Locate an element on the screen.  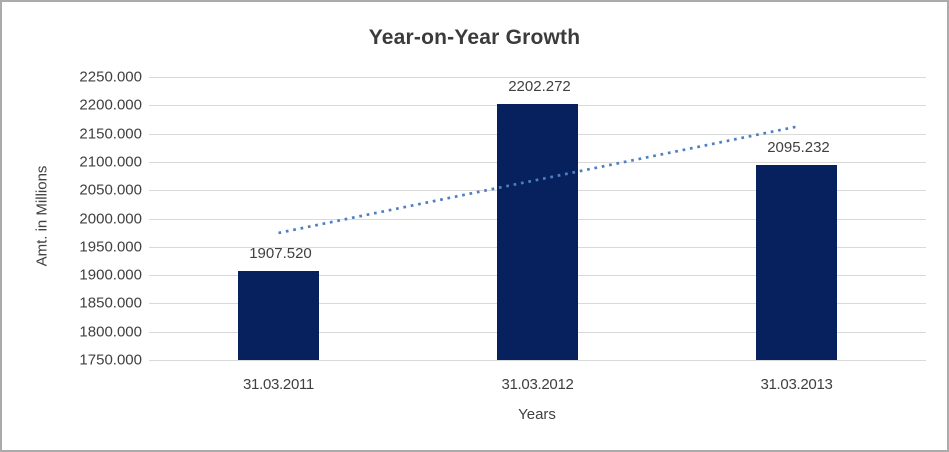
y-tick-label: 1850.000 is located at coordinates (110, 303).